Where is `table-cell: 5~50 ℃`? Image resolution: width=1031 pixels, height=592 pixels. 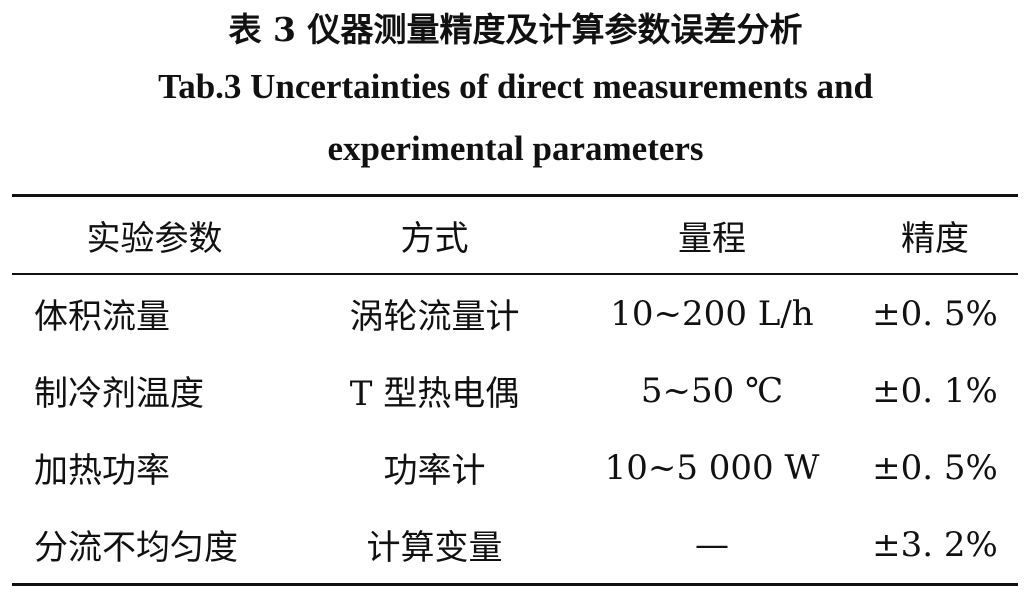 table-cell: 5~50 ℃ is located at coordinates (712, 390).